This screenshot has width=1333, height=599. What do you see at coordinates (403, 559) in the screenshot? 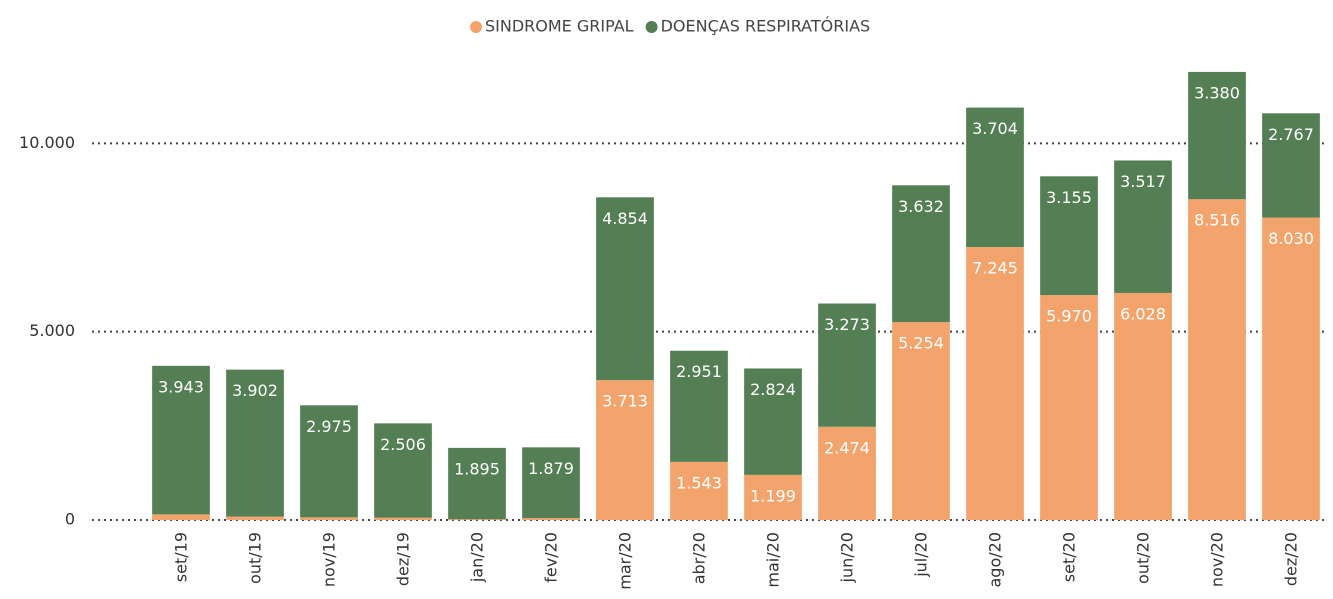
I see `x-tick-label: dez/19` at bounding box center [403, 559].